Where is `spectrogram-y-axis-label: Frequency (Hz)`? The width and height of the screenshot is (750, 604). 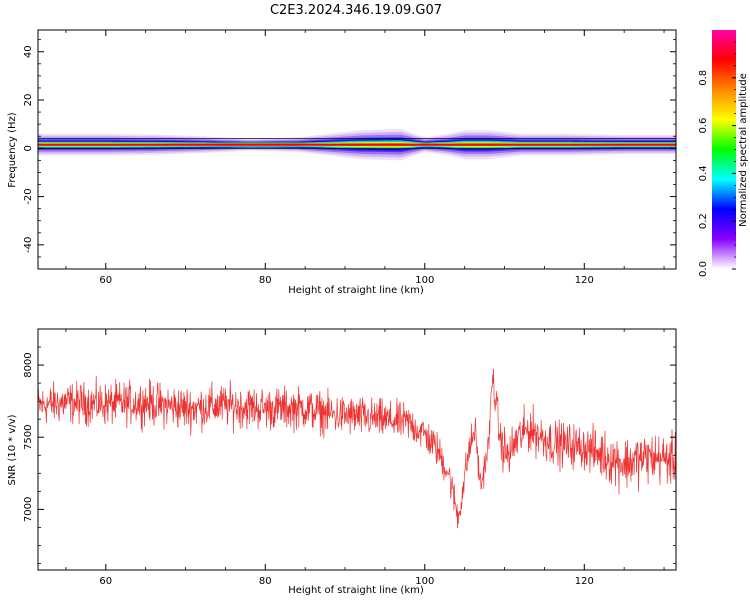
spectrogram-y-axis-label: Frequency (Hz) is located at coordinates (12, 150).